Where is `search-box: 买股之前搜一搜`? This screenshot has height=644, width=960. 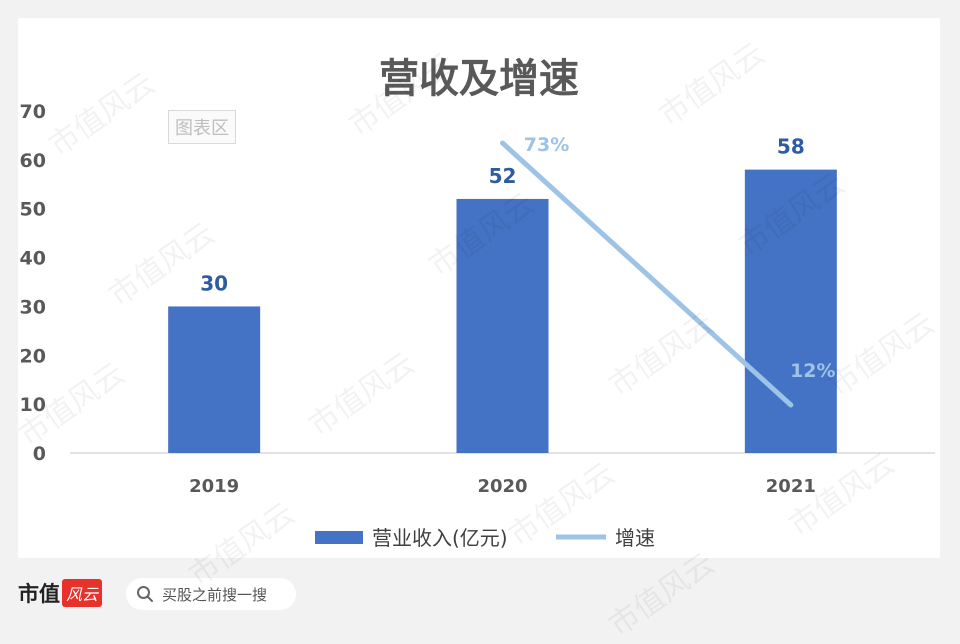
search-box: 买股之前搜一搜 is located at coordinates (211, 594).